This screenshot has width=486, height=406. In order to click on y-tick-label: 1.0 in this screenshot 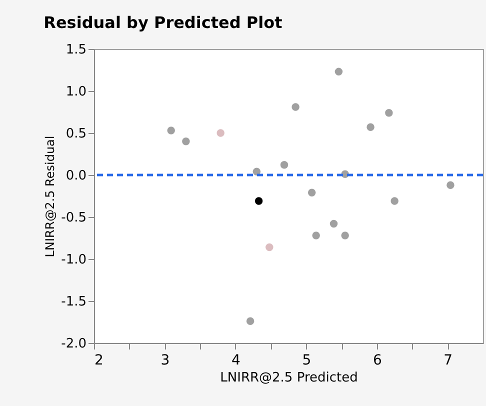, I will do `click(76, 92)`.